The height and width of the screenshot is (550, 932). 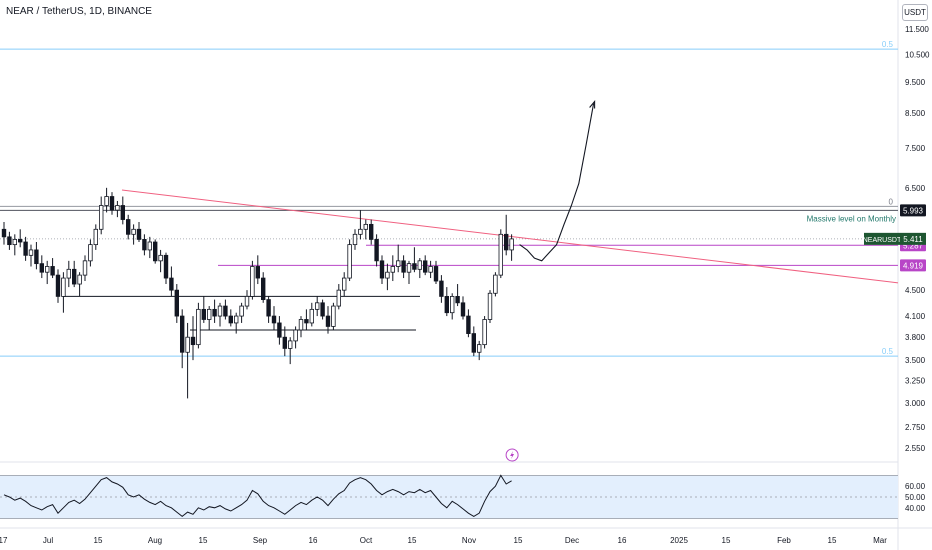 I want to click on time-tick-label: Mar, so click(x=880, y=540).